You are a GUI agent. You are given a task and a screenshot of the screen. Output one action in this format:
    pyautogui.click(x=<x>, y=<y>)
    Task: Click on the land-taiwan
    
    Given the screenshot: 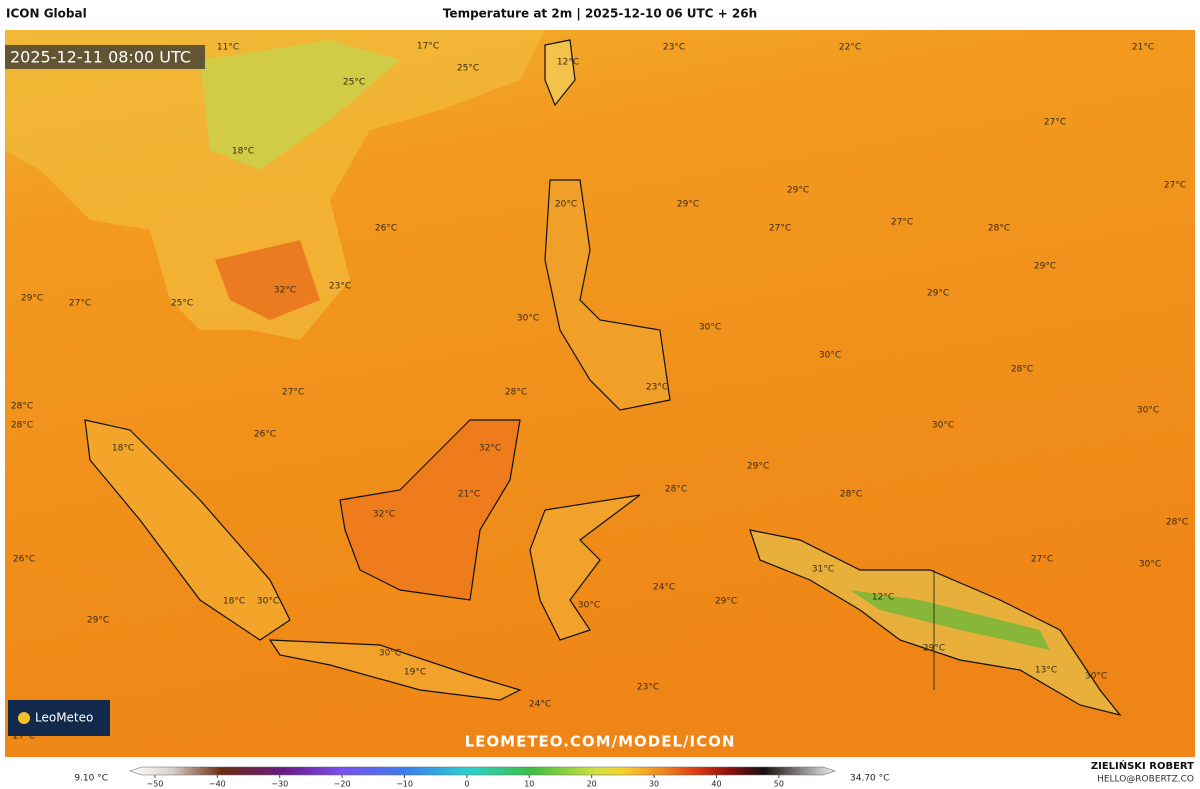 What is the action you would take?
    pyautogui.click(x=560, y=73)
    